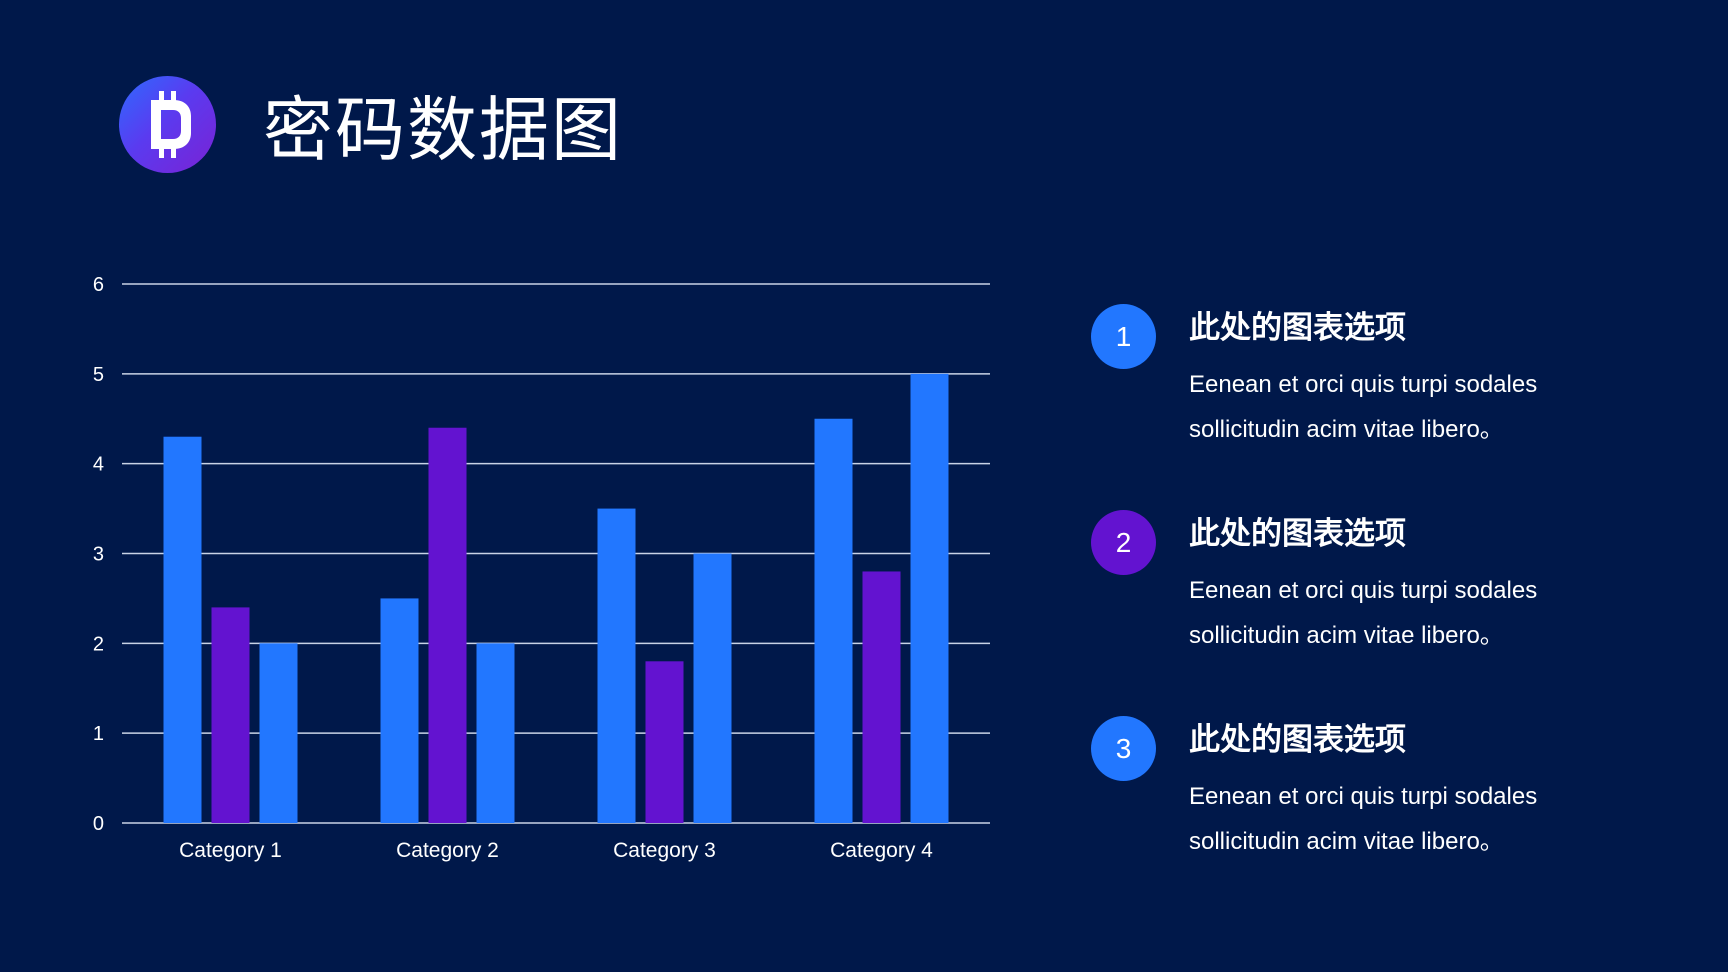  What do you see at coordinates (664, 850) in the screenshot?
I see `x-tick-label: Category 3` at bounding box center [664, 850].